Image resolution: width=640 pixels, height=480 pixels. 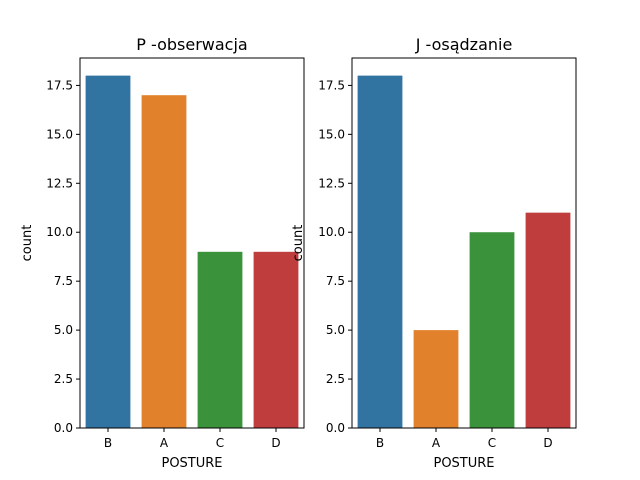 I want to click on chart-title: P -obserwacja, so click(x=191, y=44).